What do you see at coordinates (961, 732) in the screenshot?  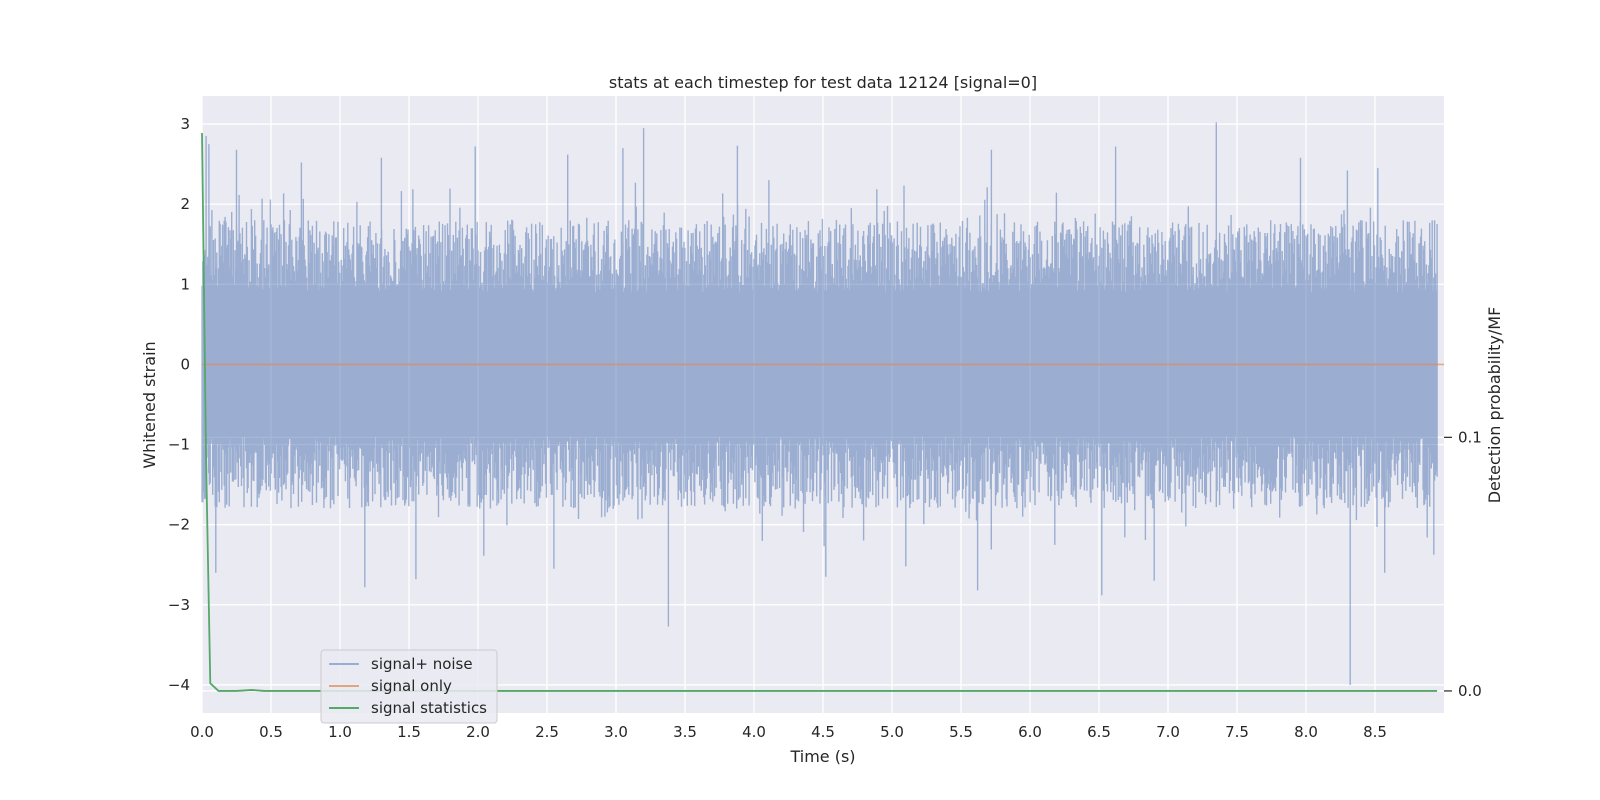 I see `x-tick-label: 5.5` at bounding box center [961, 732].